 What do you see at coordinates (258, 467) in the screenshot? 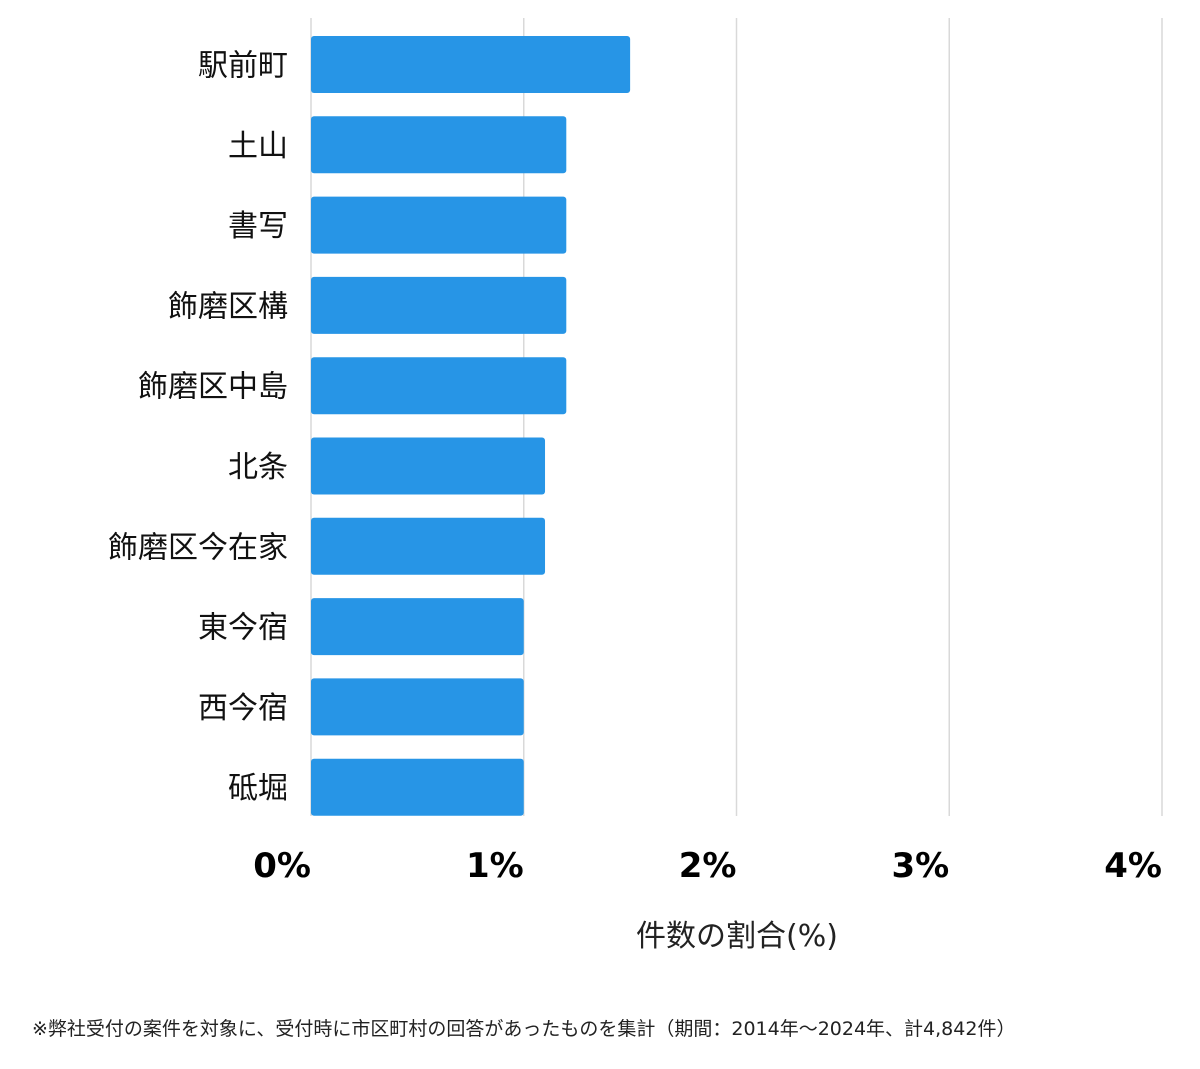
I see `category-label: 北条` at bounding box center [258, 467].